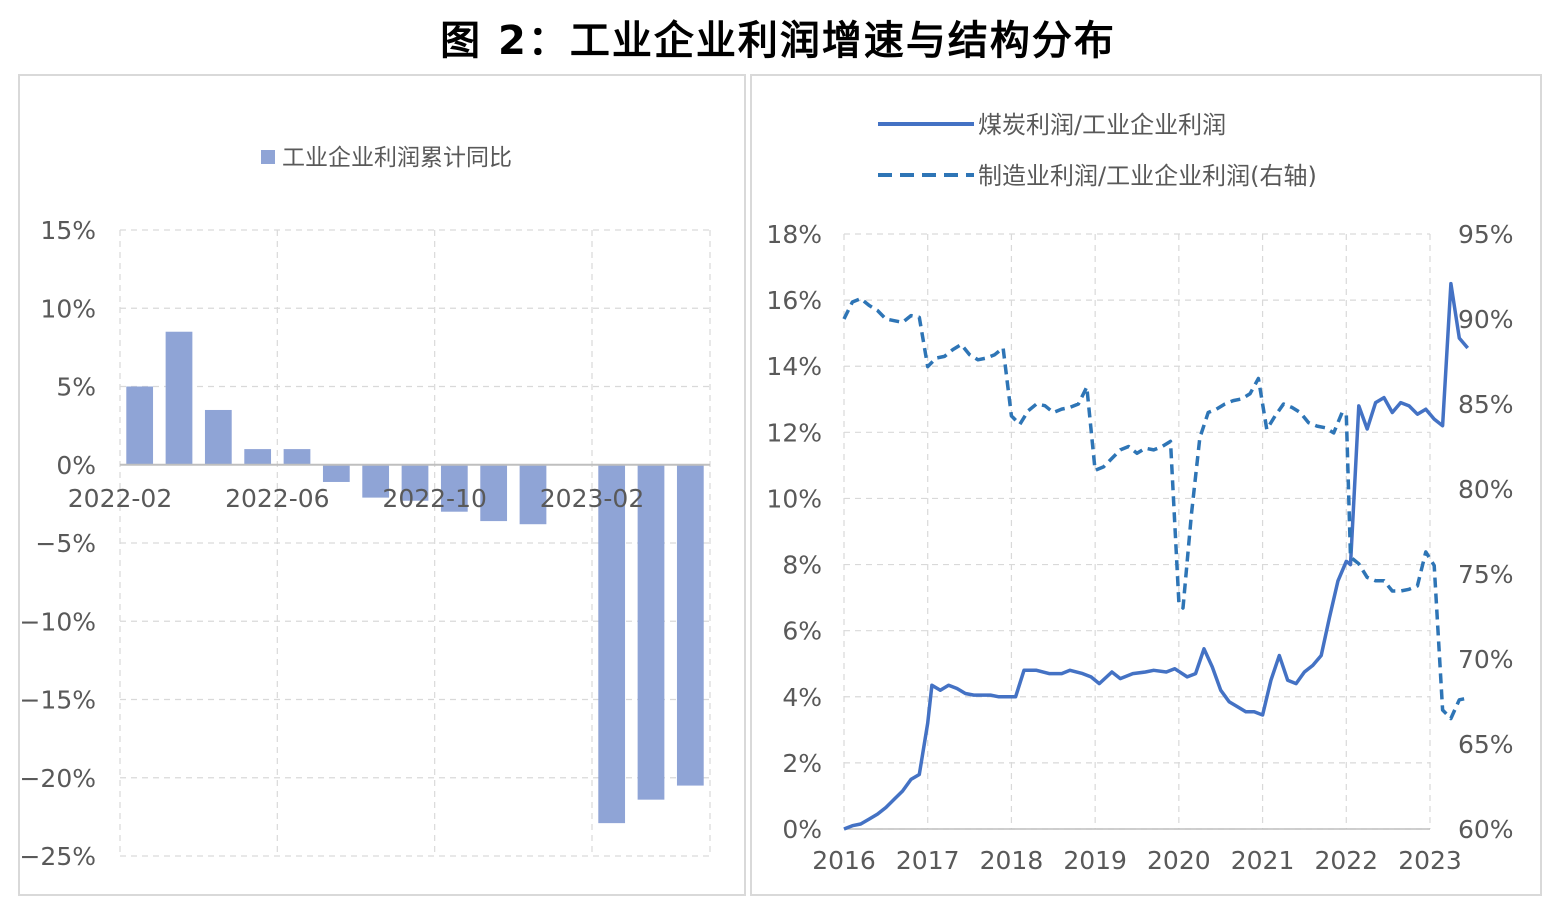 The height and width of the screenshot is (914, 1556). What do you see at coordinates (802, 631) in the screenshot?
I see `left-y-tick-label: 6%` at bounding box center [802, 631].